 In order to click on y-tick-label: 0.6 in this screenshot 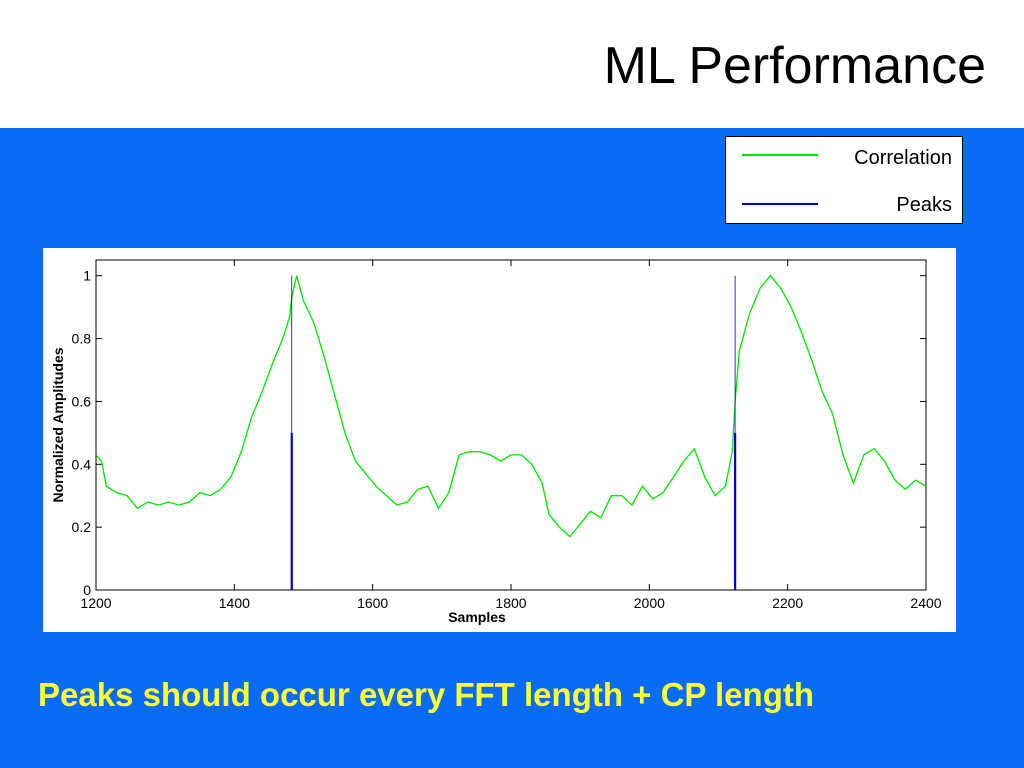, I will do `click(82, 401)`.